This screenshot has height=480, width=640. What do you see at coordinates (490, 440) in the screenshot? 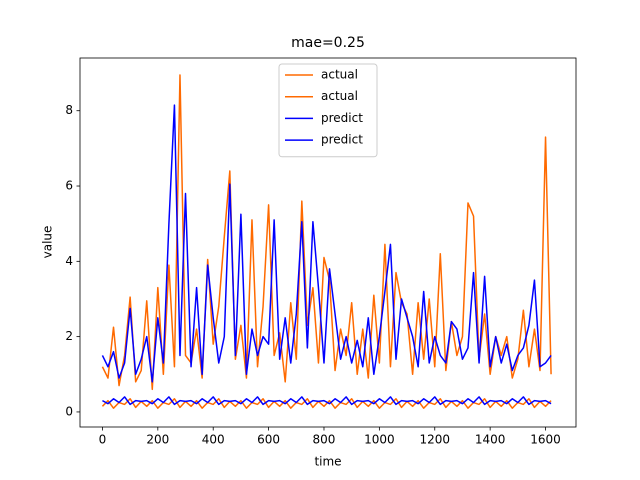
I see `x-tick-label: 1400` at bounding box center [490, 440].